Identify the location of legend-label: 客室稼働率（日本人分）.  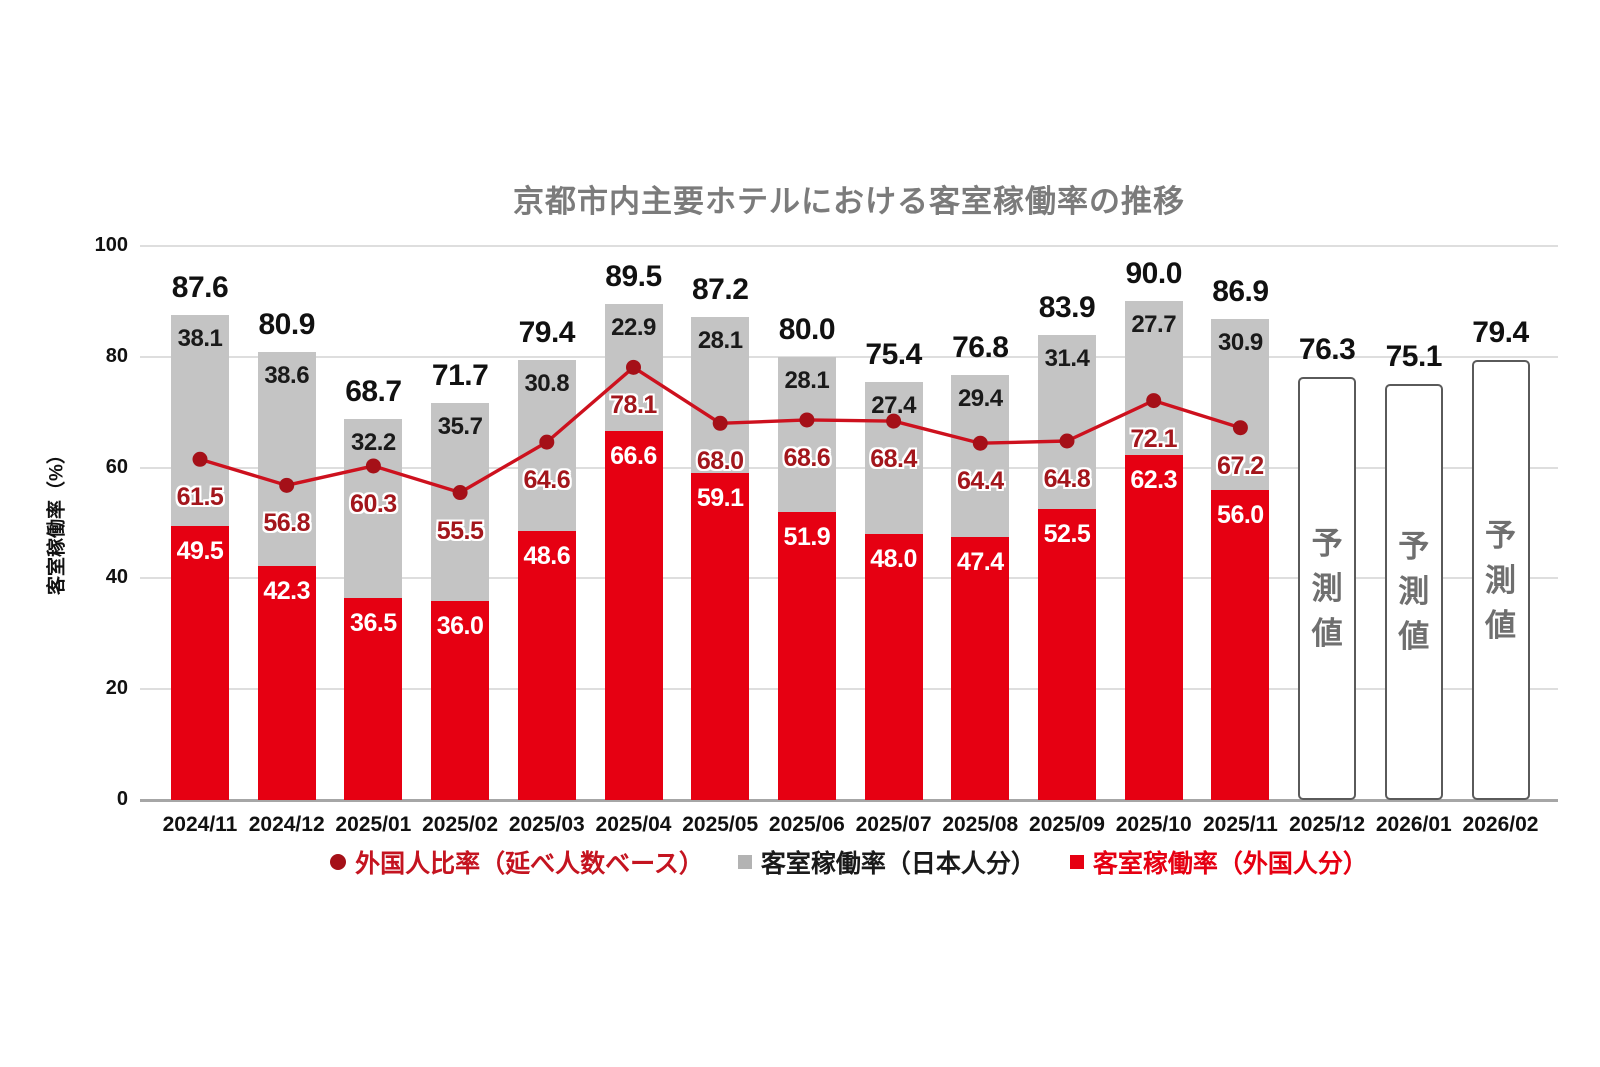
(898, 864).